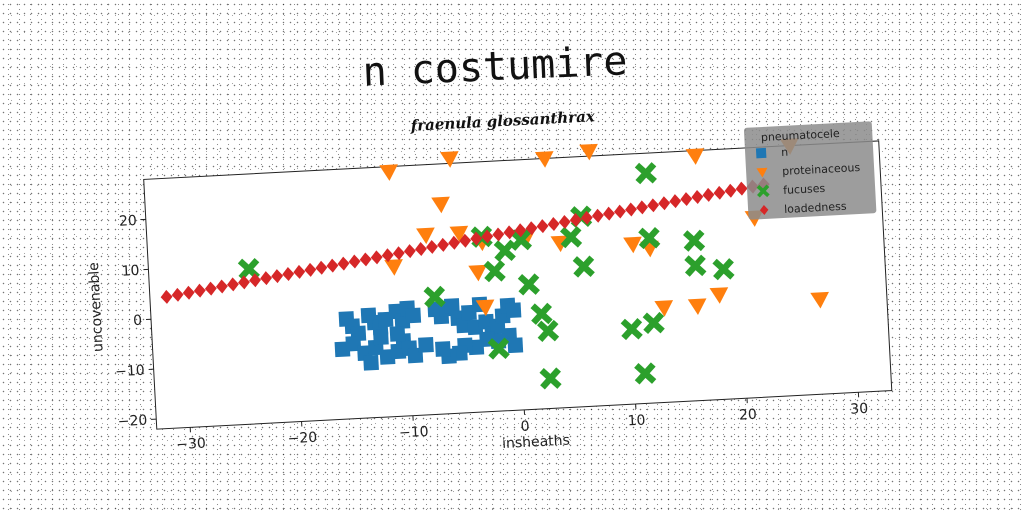  I want to click on legend-marker-proteinaceous, so click(762, 172).